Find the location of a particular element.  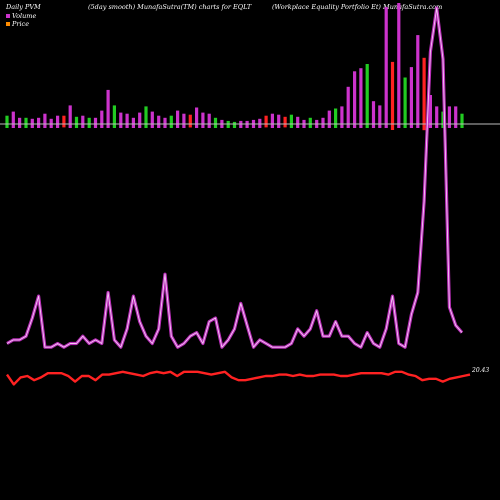

price-line is located at coordinates (238, 378).